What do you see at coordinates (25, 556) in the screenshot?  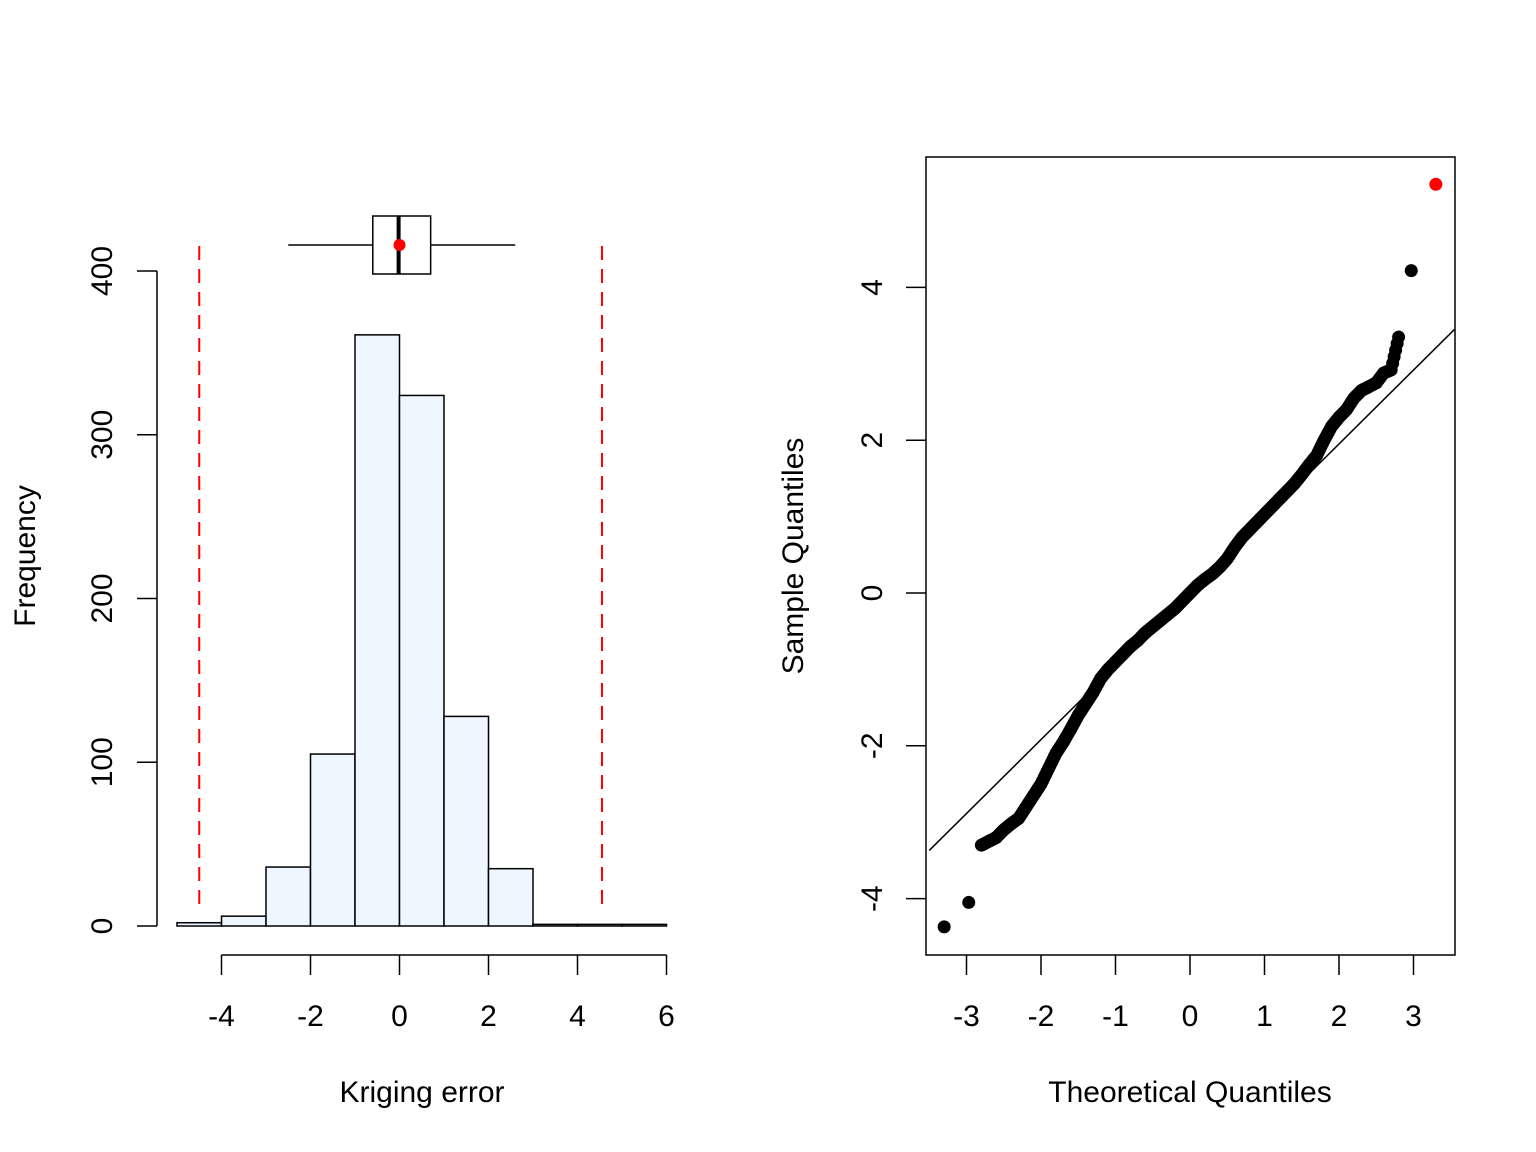 I see `histogram-y-axis-title: Frequency` at bounding box center [25, 556].